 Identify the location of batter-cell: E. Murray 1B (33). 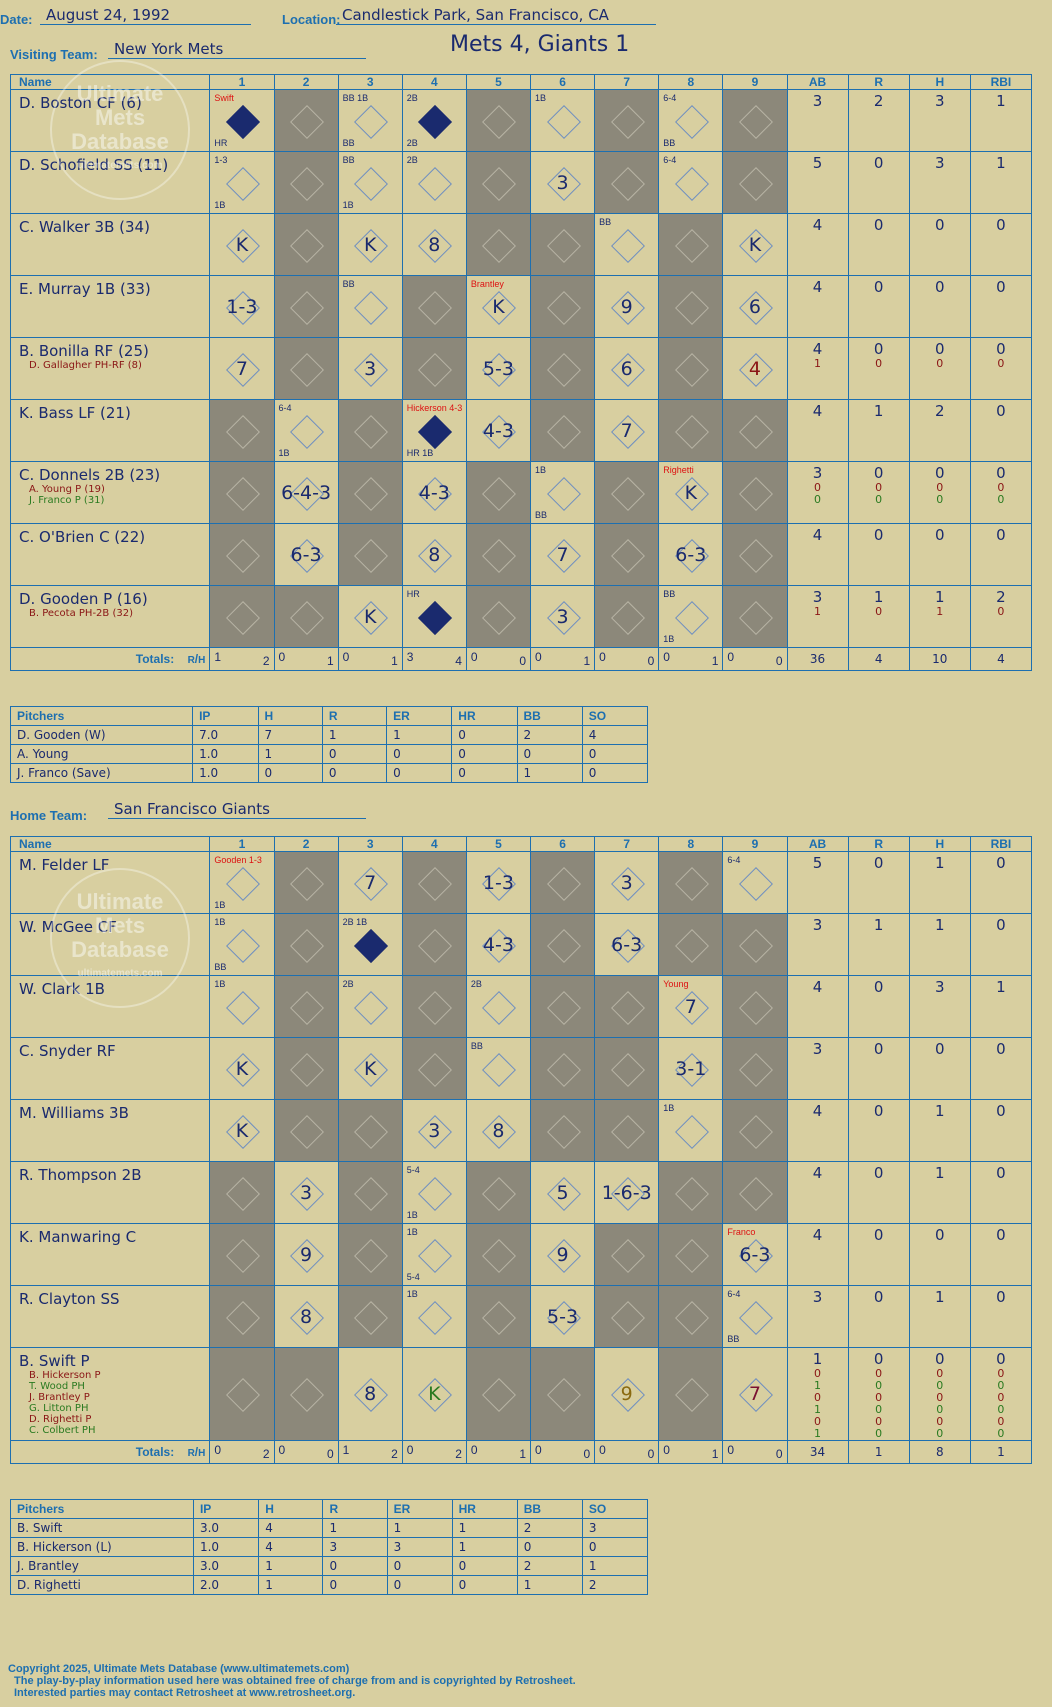
(110, 306).